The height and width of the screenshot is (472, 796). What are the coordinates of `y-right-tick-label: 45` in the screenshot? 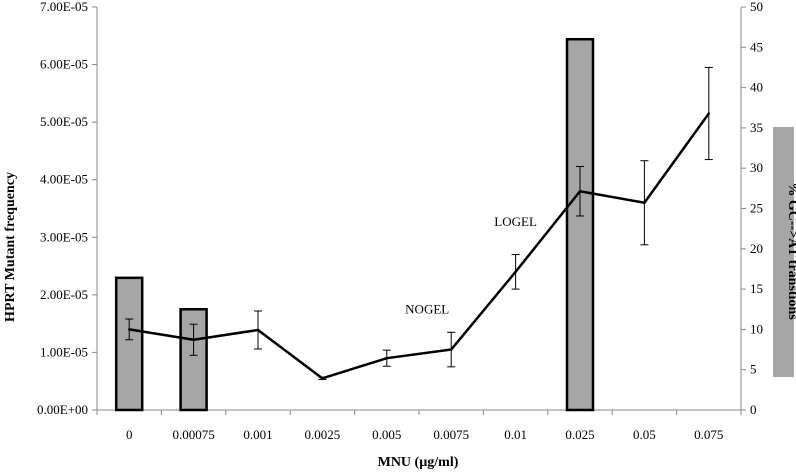 It's located at (756, 46).